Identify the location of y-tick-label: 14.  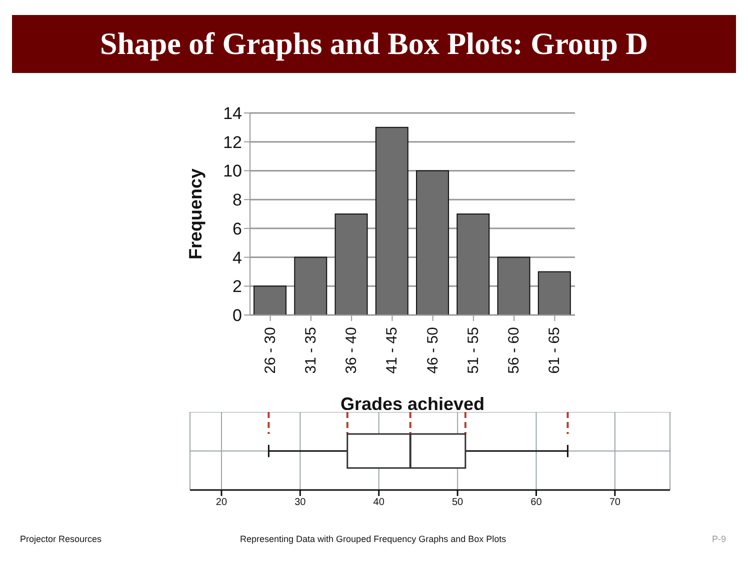
(232, 114).